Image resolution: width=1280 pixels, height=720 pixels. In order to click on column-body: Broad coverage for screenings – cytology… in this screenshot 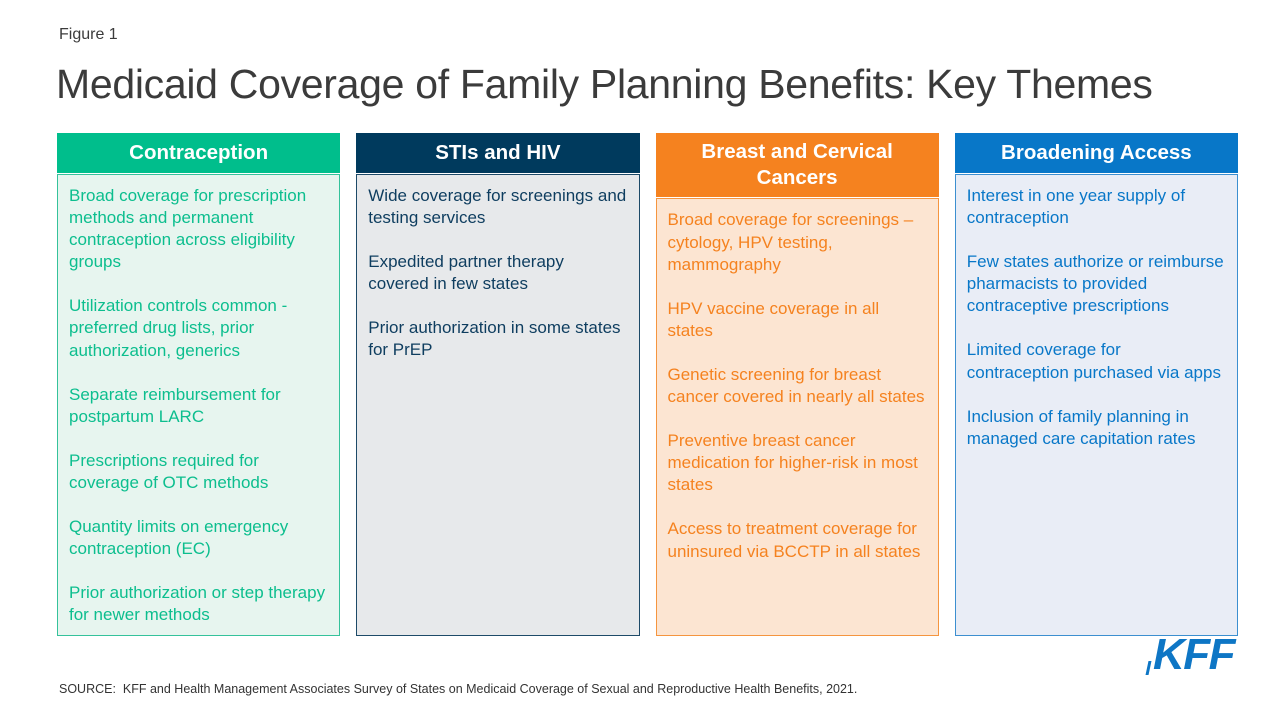, I will do `click(797, 417)`.